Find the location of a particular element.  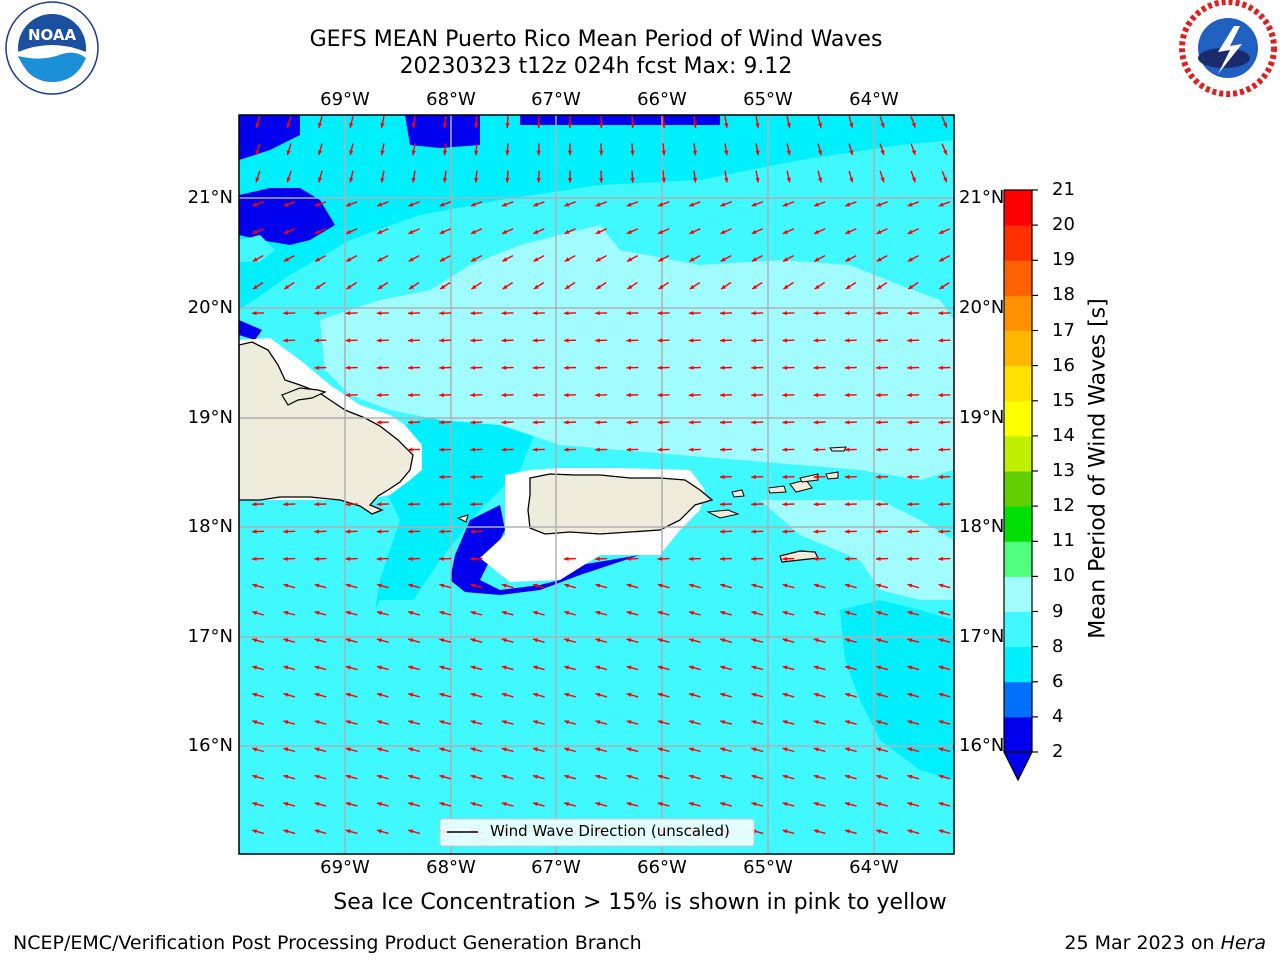

level-2-4-north is located at coordinates (442, 131).